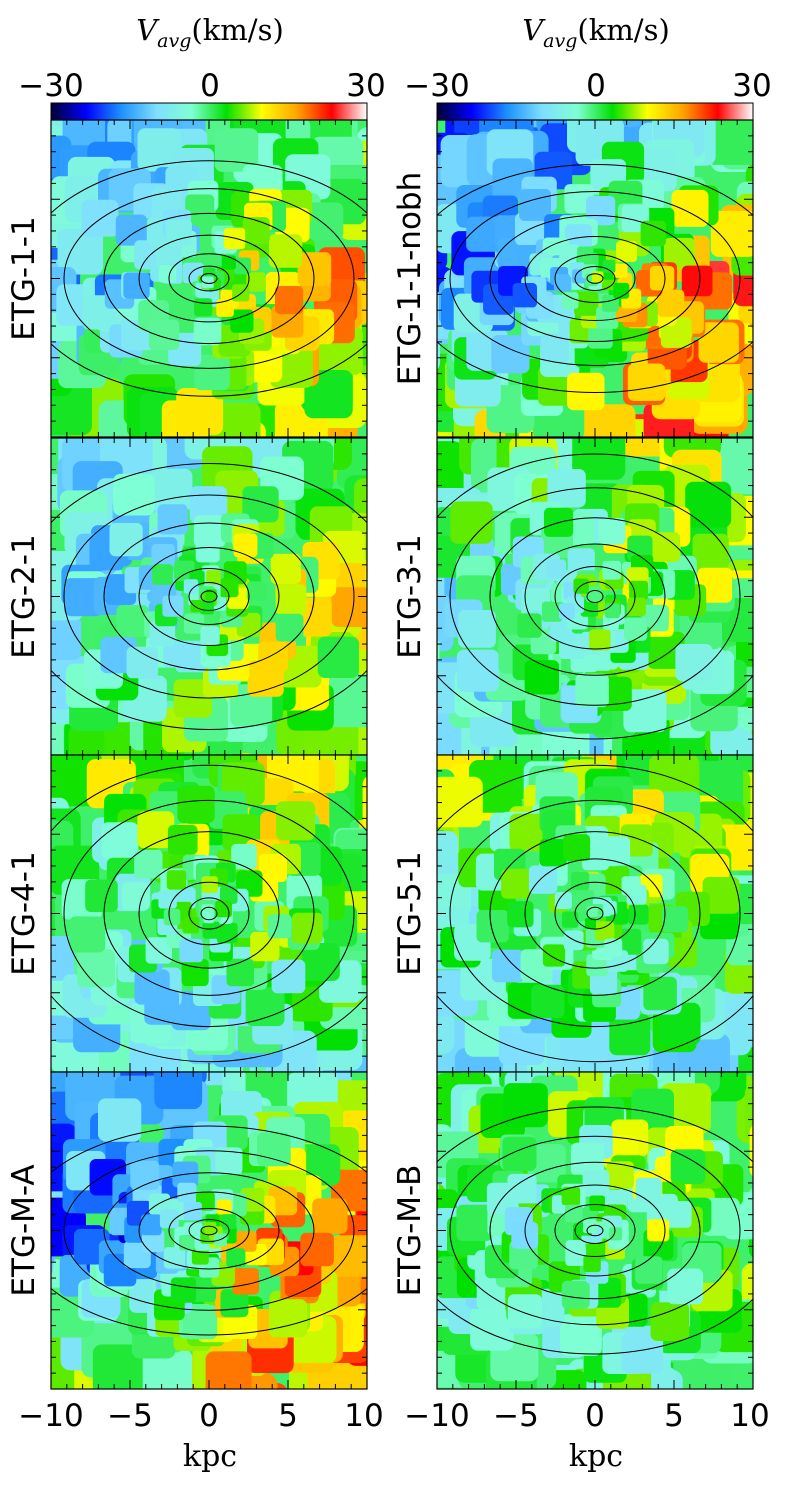  I want to click on velocity-panel: ETG-1-1-nobh, so click(573, 278).